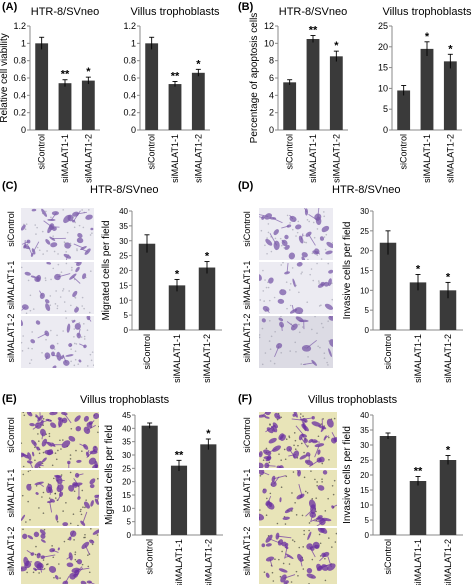 The height and width of the screenshot is (585, 474). What do you see at coordinates (19, 61) in the screenshot?
I see `y-tick-label: 0.8` at bounding box center [19, 61].